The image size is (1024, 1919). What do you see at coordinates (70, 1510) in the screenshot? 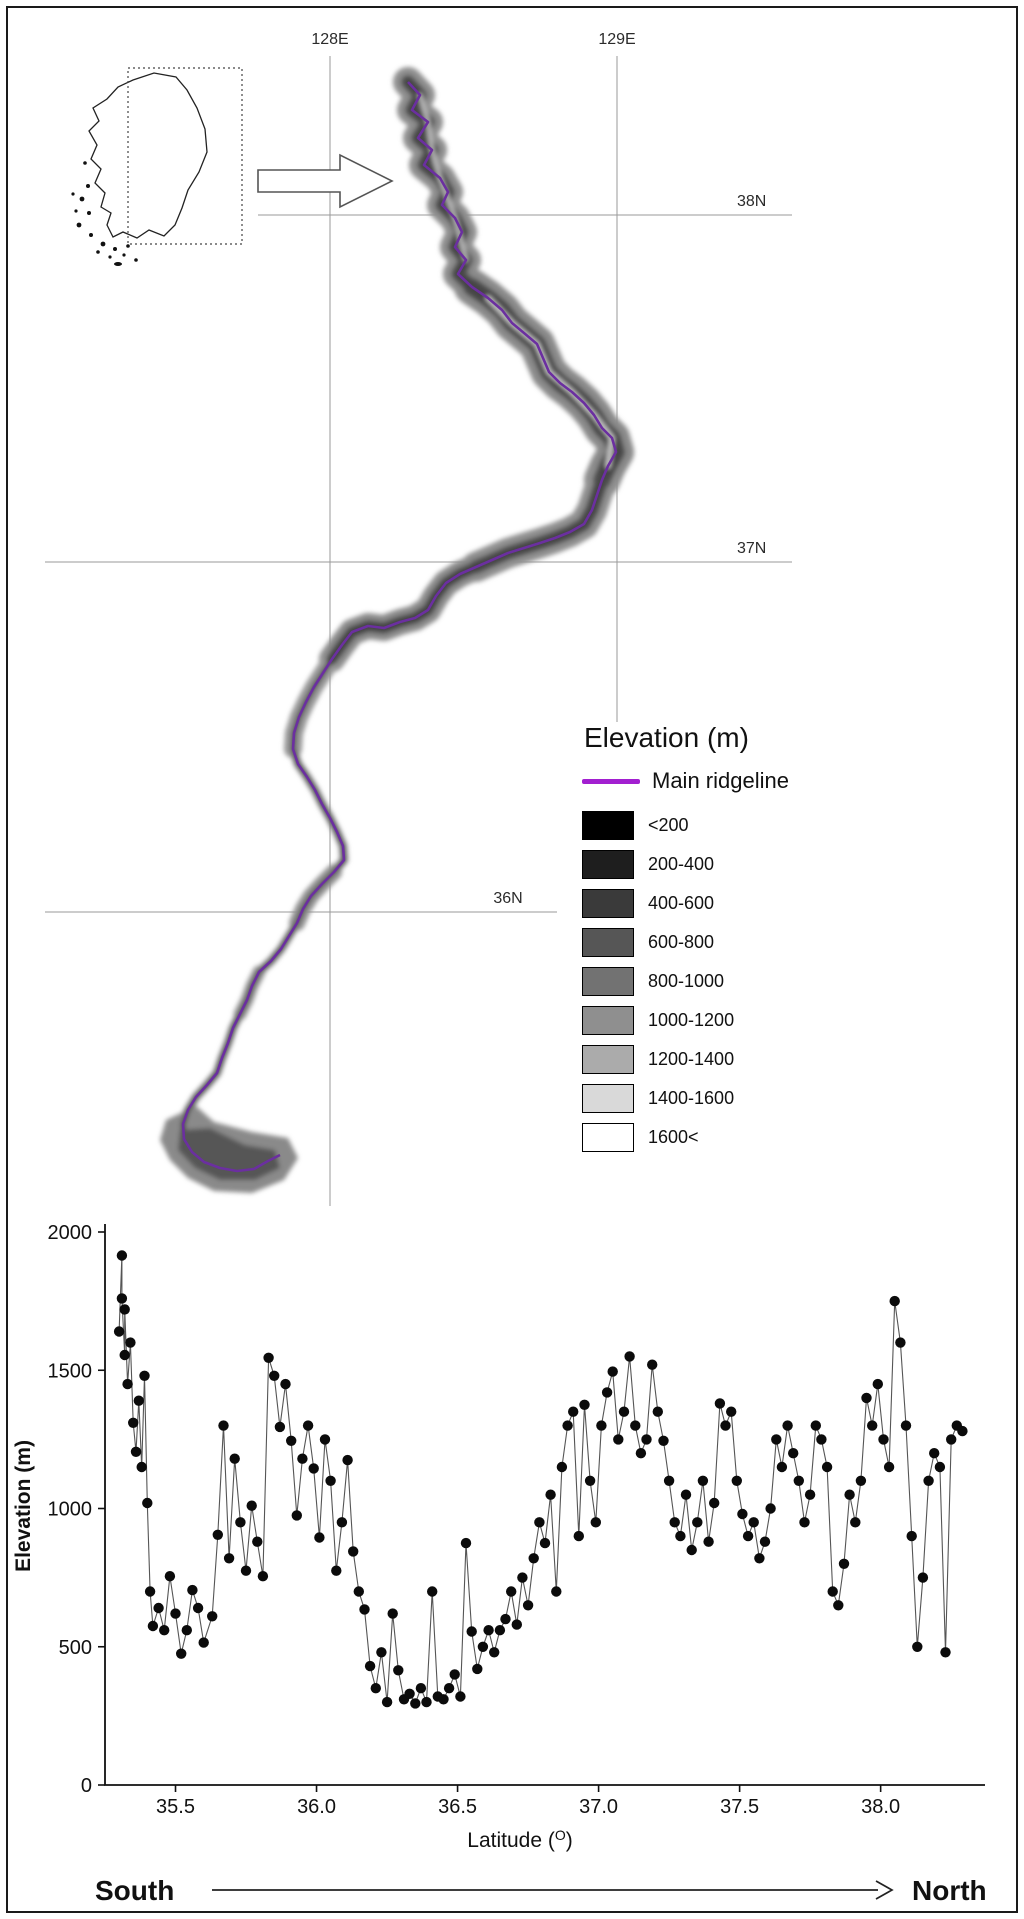
I see `y-tick-label: 1000` at bounding box center [70, 1510].